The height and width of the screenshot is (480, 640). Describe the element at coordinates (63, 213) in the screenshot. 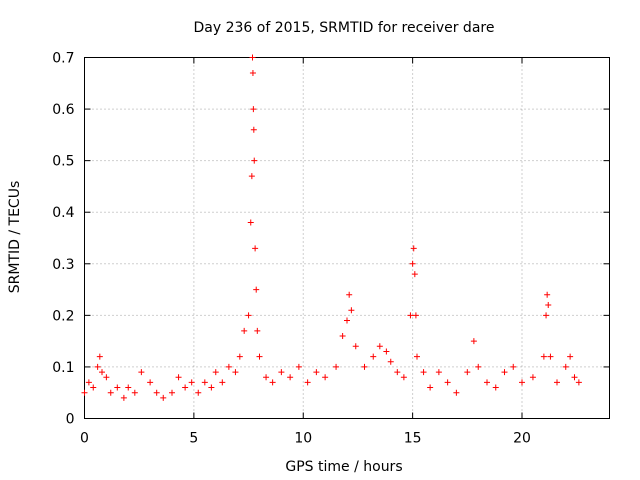

I see `y-tick-label: 0.4` at that location.